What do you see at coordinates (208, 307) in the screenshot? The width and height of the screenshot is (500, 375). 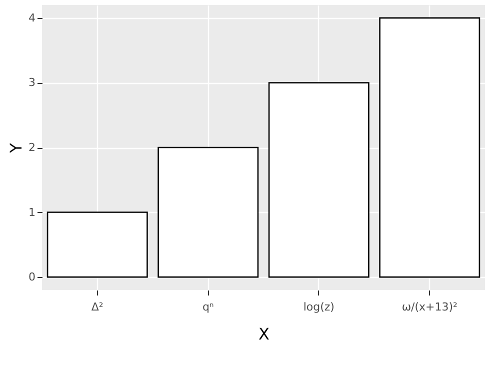 I see `x-tick-label: qⁿ` at bounding box center [208, 307].